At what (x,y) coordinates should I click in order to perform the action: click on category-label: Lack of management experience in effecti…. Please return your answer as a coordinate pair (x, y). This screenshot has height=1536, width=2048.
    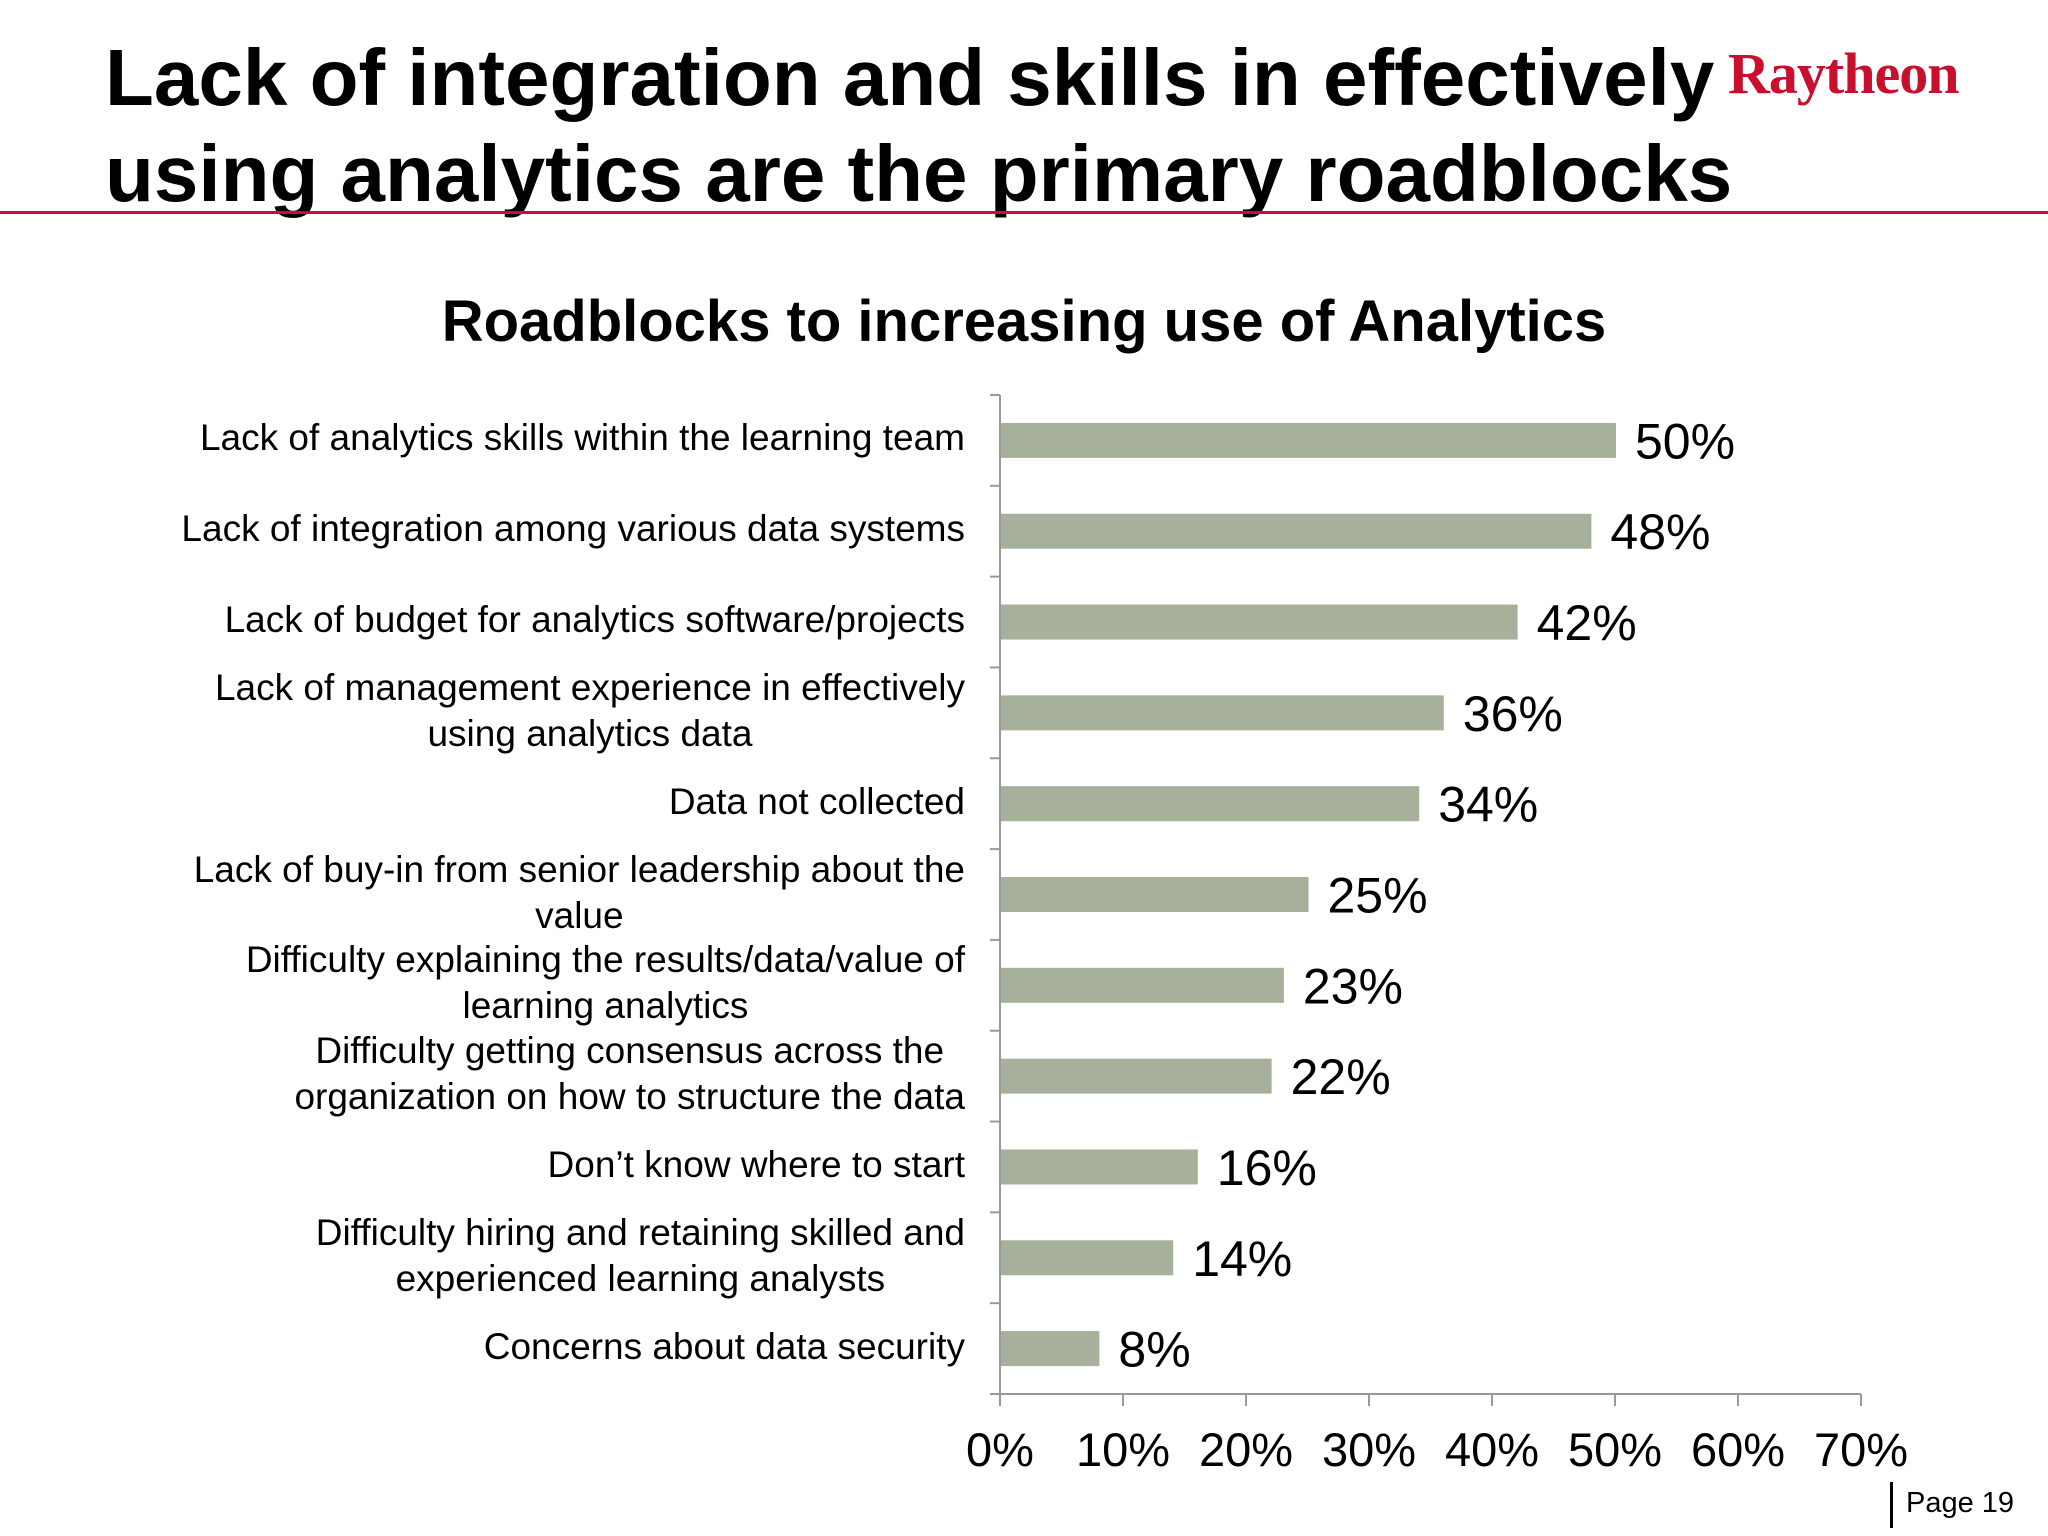
    Looking at the image, I should click on (589, 710).